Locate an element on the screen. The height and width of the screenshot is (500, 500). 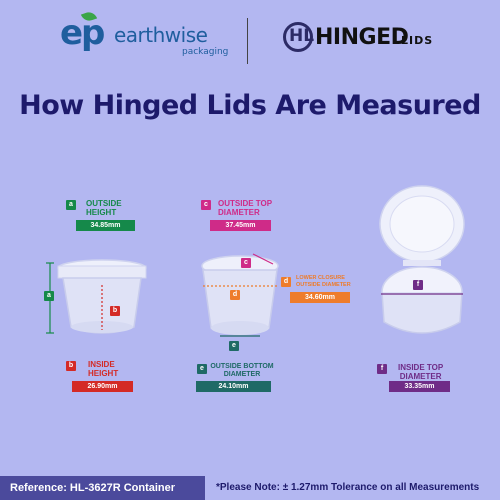
label-inside-top-diameter: INSIDE TOP DIAMETER is located at coordinates (420, 372).